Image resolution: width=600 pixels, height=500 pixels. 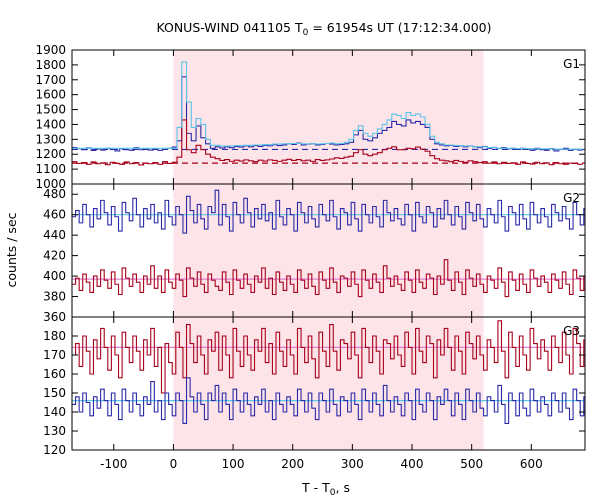 What do you see at coordinates (50, 65) in the screenshot?
I see `y-tick-label: 1800` at bounding box center [50, 65].